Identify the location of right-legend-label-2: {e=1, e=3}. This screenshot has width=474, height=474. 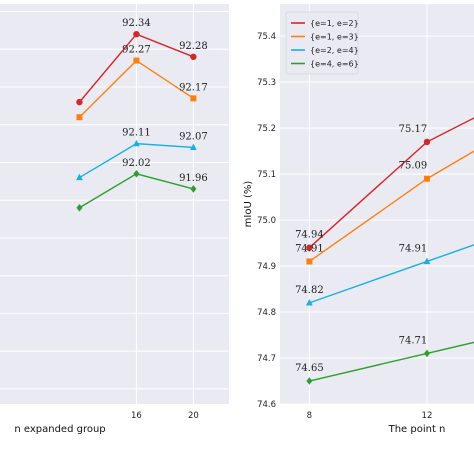
(334, 37).